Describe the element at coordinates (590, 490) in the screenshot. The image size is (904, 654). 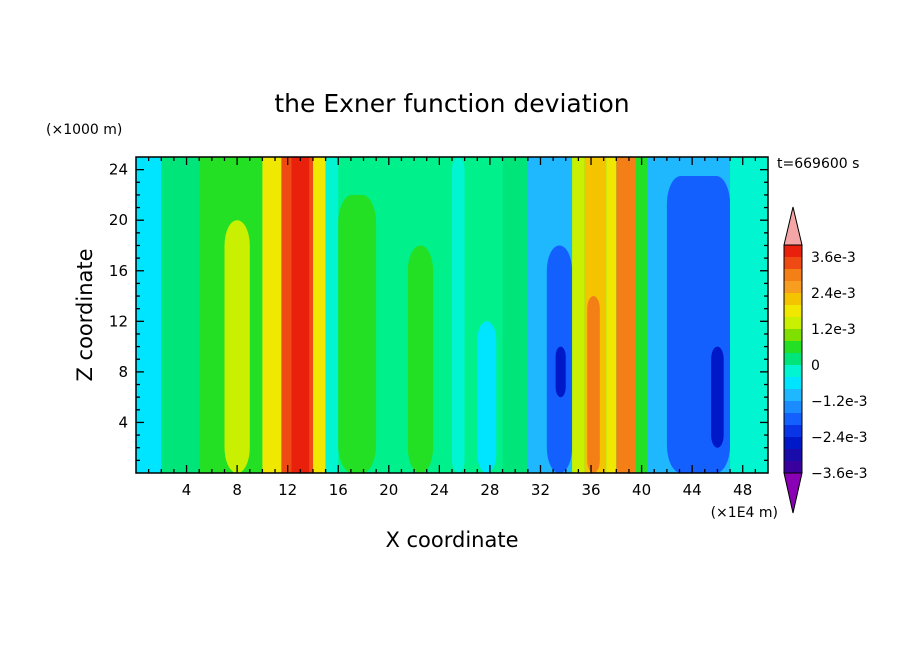
I see `x-tick-label: 36` at that location.